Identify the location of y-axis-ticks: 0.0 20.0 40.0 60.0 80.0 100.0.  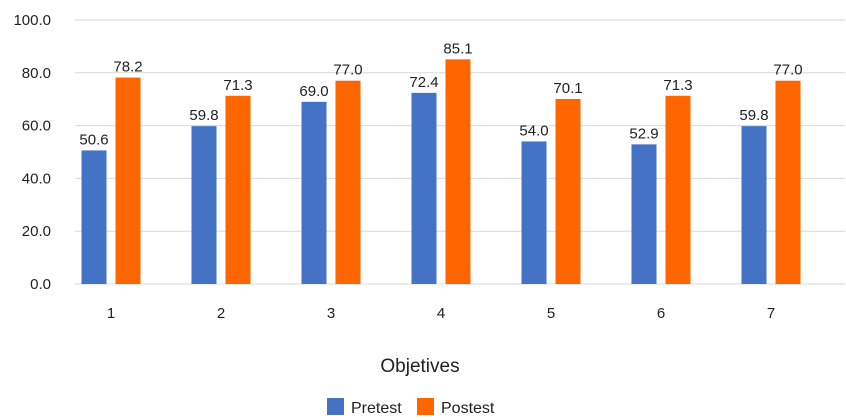
(32, 152).